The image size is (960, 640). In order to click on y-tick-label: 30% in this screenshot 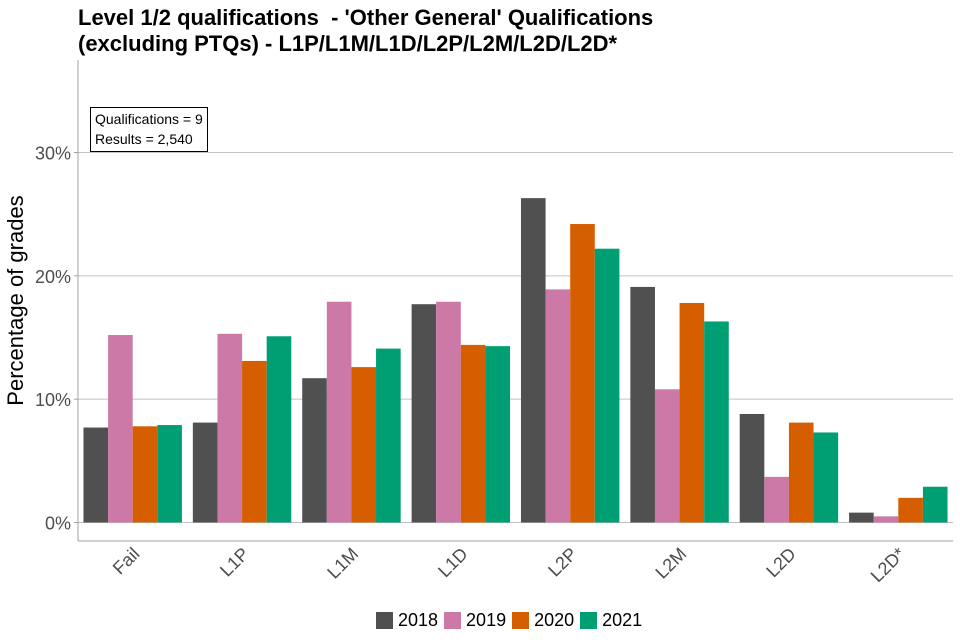, I will do `click(53, 154)`.